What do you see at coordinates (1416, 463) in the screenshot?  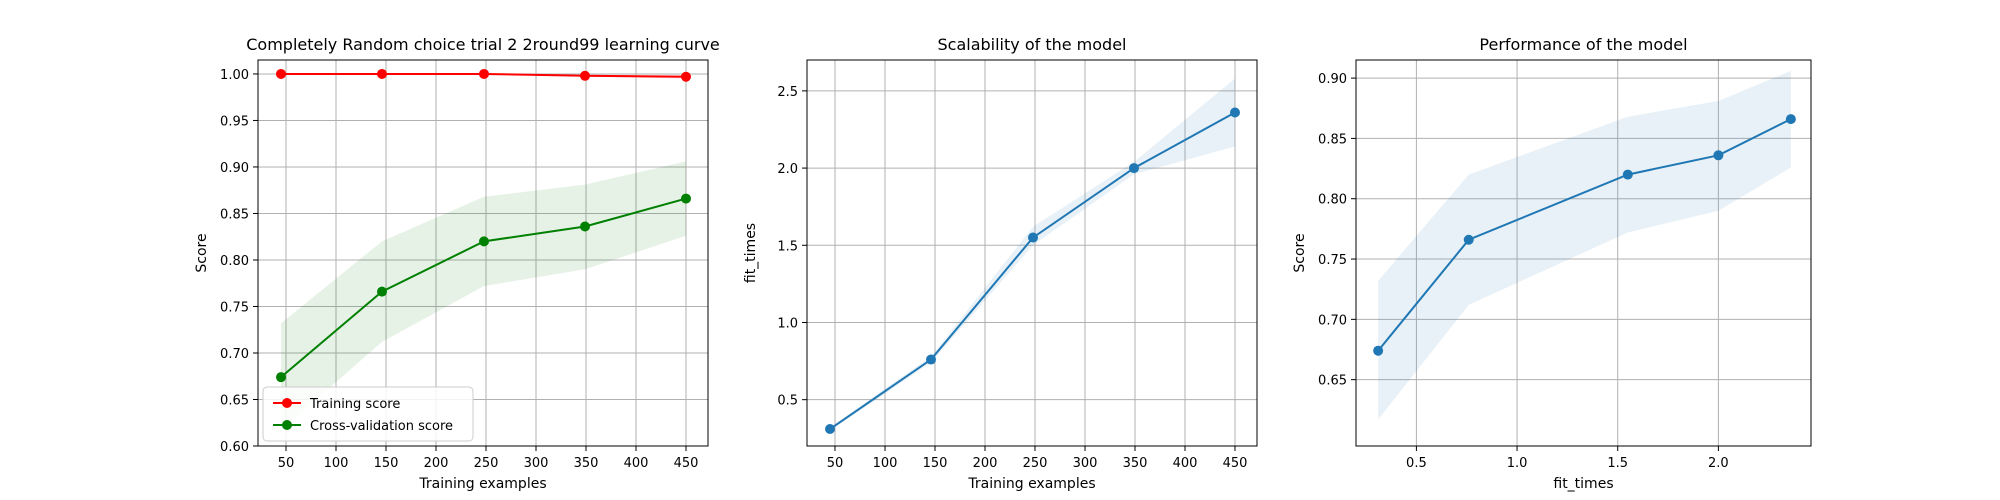 I see `x-tick-label: 0.5` at bounding box center [1416, 463].